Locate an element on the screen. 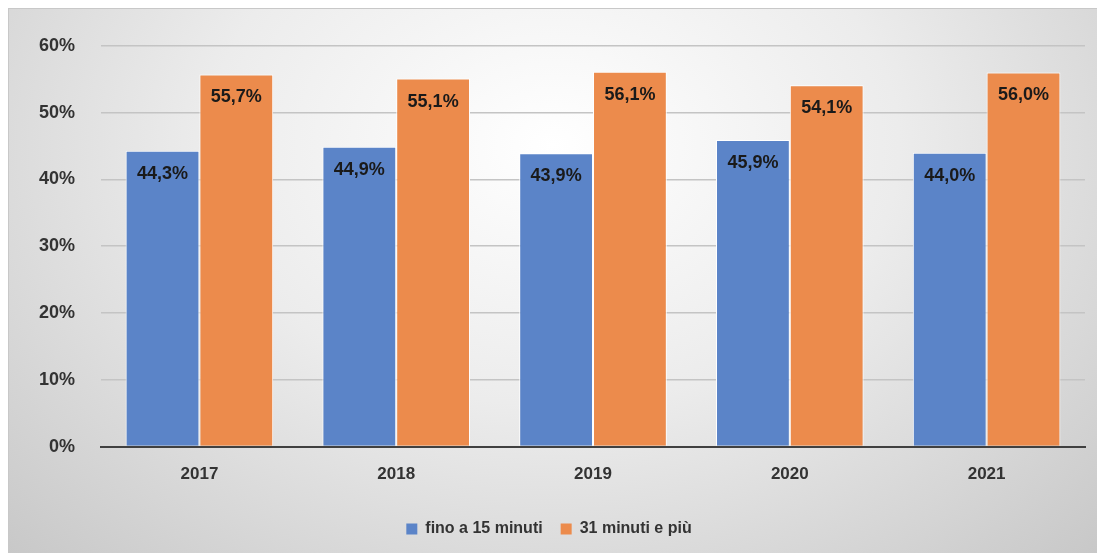 The width and height of the screenshot is (1097, 553). x-tick-label: 2018 is located at coordinates (396, 474).